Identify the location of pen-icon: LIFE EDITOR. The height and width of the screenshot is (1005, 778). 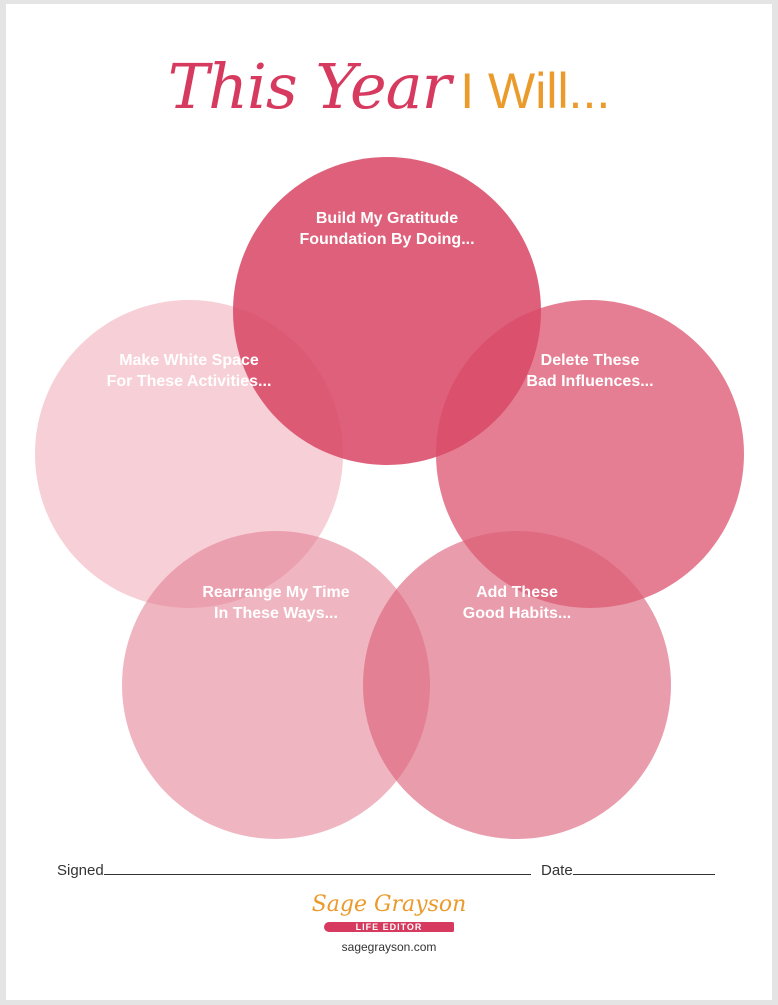
(389, 926).